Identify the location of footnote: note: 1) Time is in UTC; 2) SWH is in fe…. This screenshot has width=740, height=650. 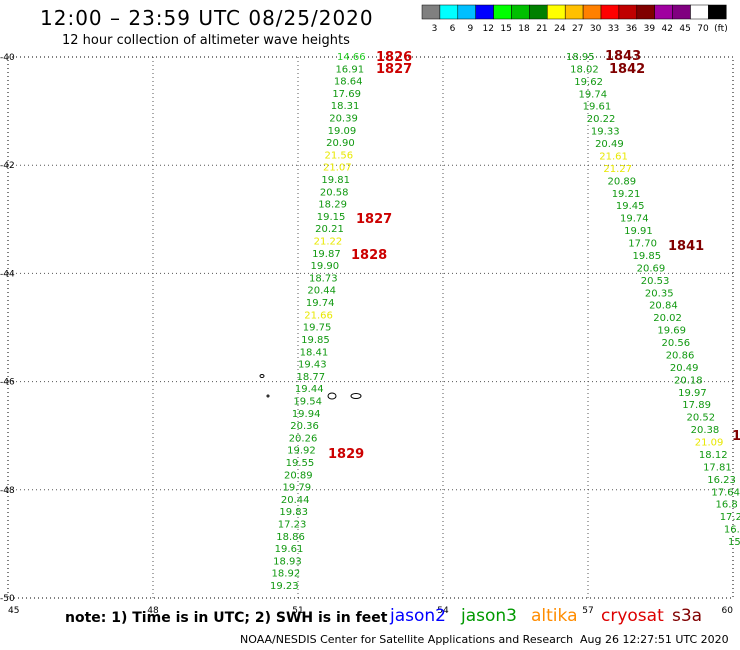
(226, 618).